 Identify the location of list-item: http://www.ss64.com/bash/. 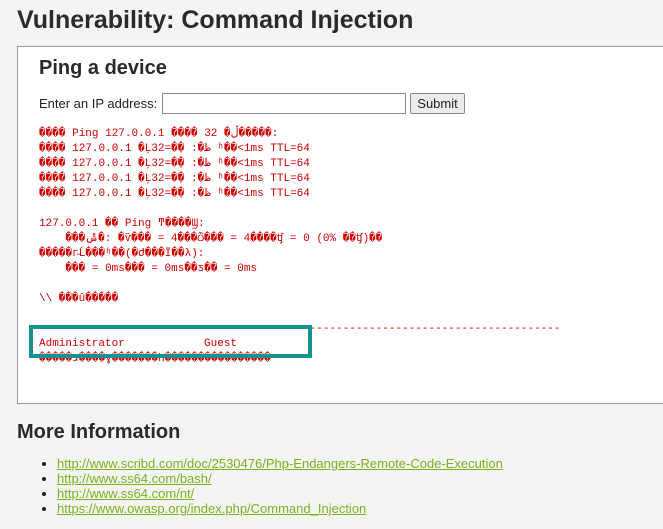
(280, 478).